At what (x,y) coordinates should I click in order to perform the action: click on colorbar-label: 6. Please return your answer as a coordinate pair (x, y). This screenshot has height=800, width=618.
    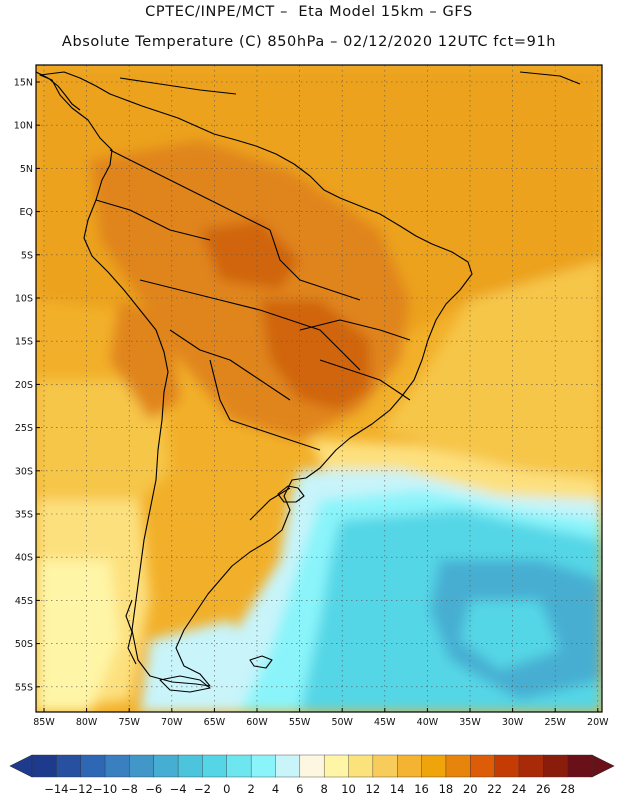
    Looking at the image, I should click on (299, 789).